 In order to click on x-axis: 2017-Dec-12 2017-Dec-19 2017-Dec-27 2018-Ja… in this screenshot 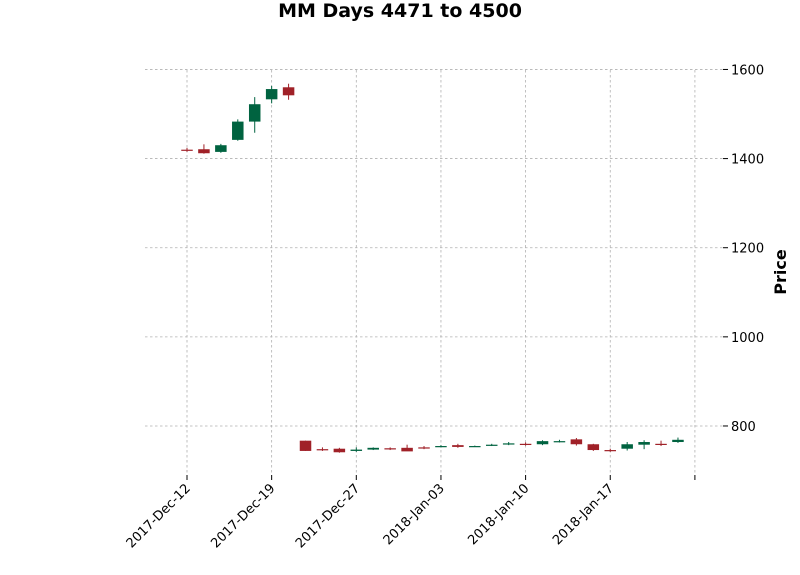, I will do `click(410, 513)`.